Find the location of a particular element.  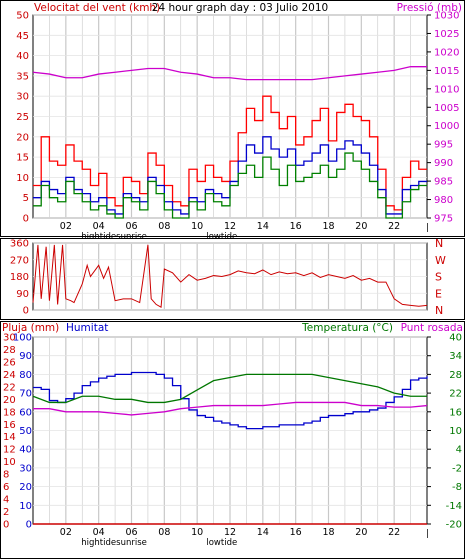

rain-y-tick-label: 22 is located at coordinates (9, 387).